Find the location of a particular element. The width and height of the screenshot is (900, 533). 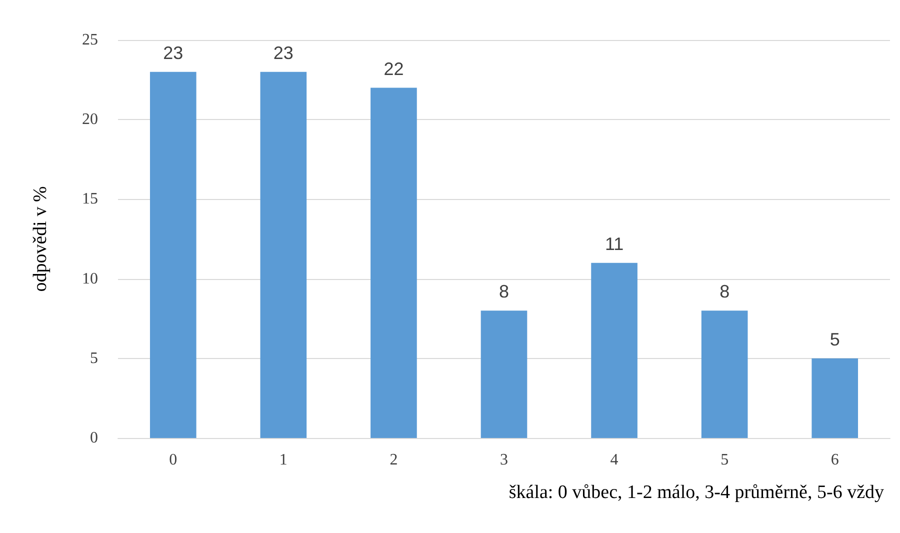

y-tick-label: 25 is located at coordinates (90, 40).